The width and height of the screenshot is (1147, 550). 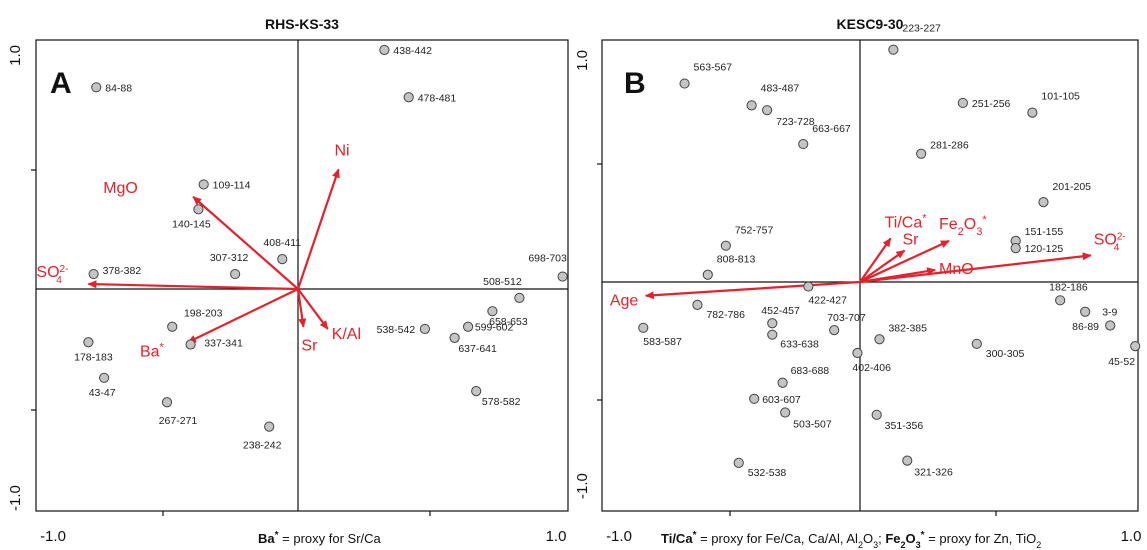 I want to click on point-label-251-256: 251-256, so click(x=991, y=104).